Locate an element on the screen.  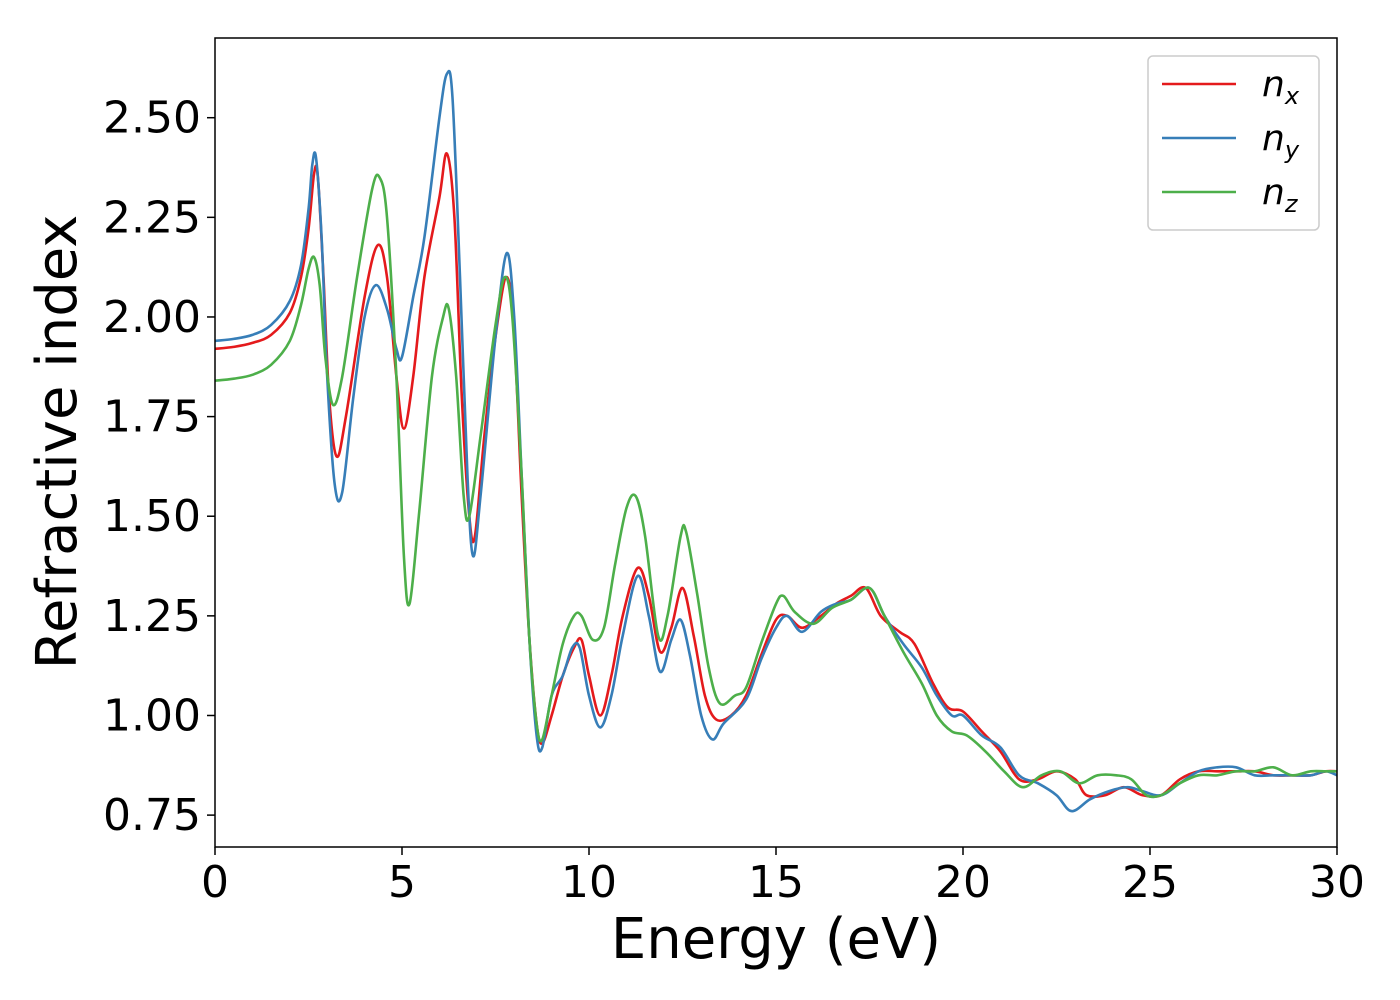
x-tick-label: 5 is located at coordinates (402, 882).